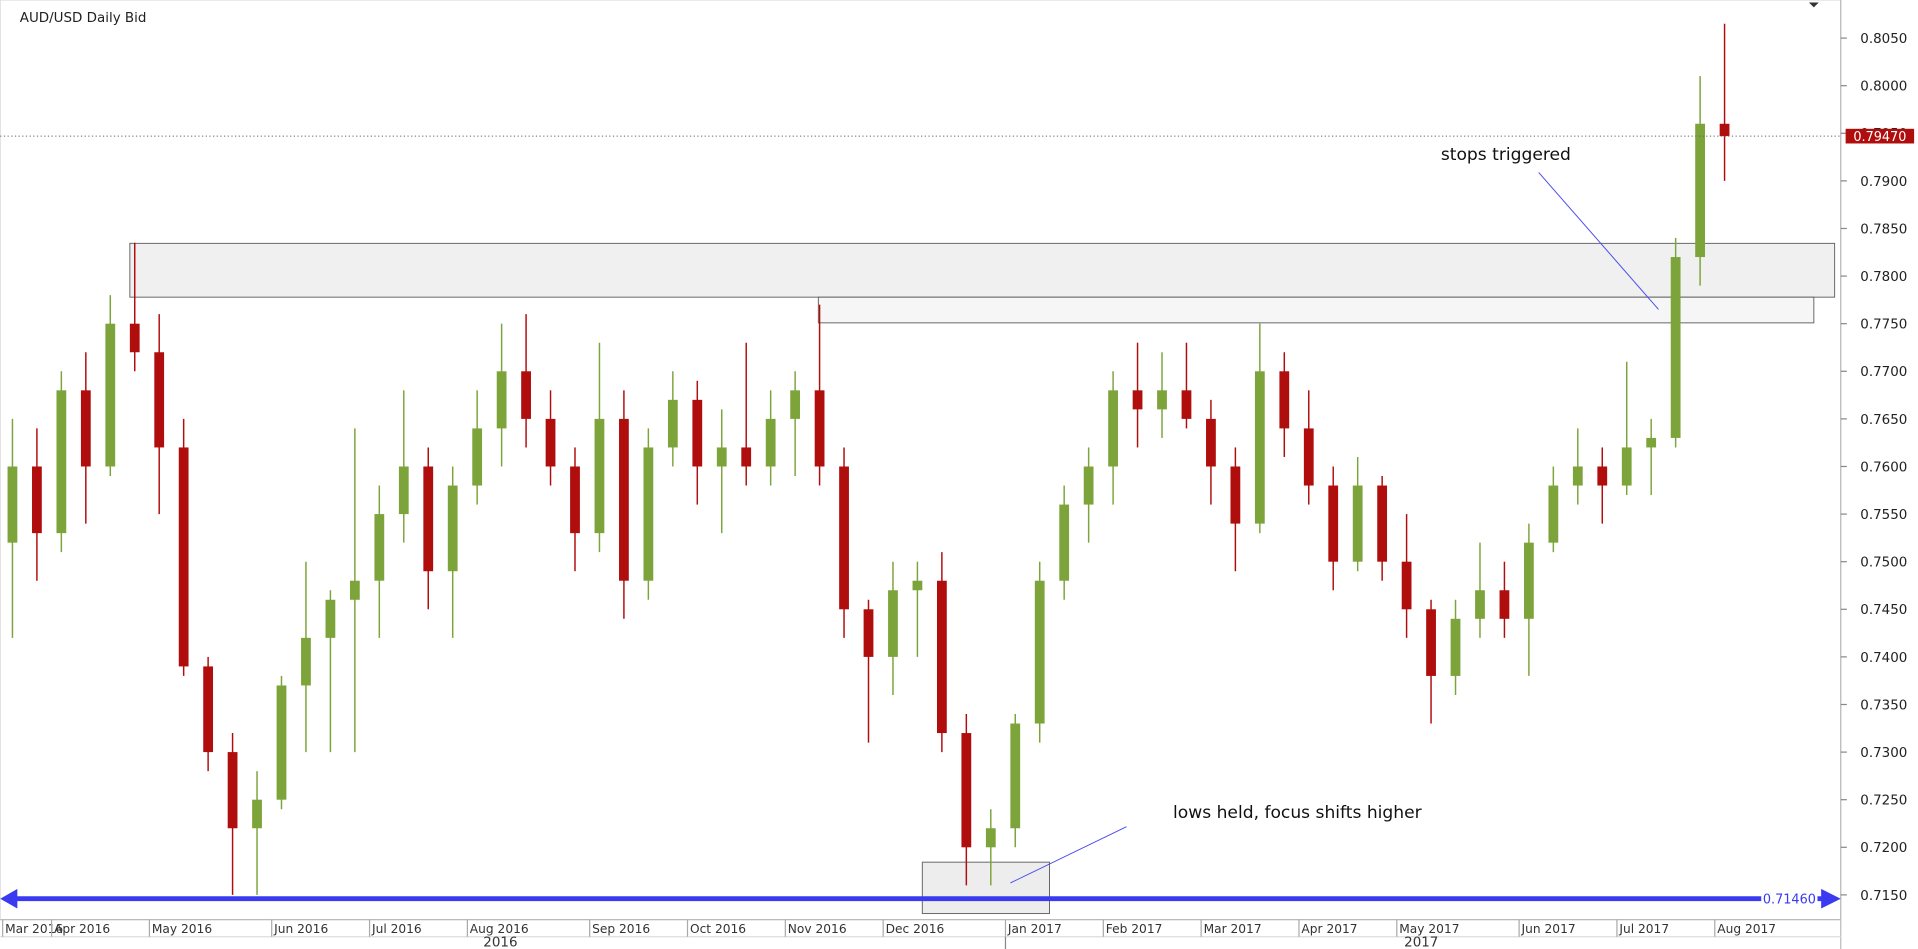  Describe the element at coordinates (1831, 898) in the screenshot. I see `level-arrow` at that location.